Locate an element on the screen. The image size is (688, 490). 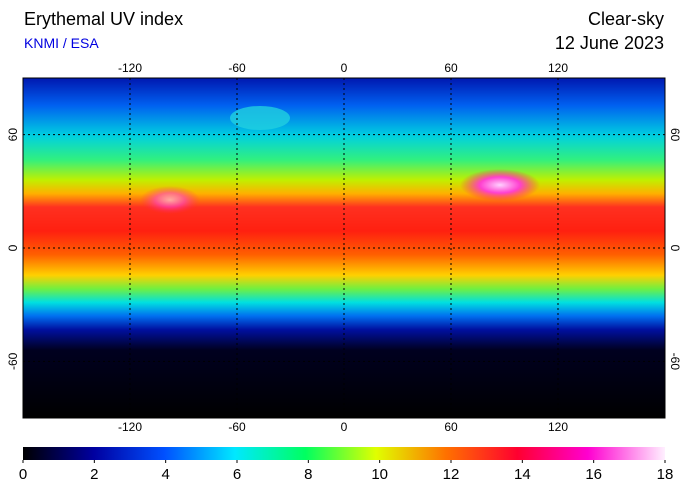
date: 12 June 2023 is located at coordinates (609, 43).